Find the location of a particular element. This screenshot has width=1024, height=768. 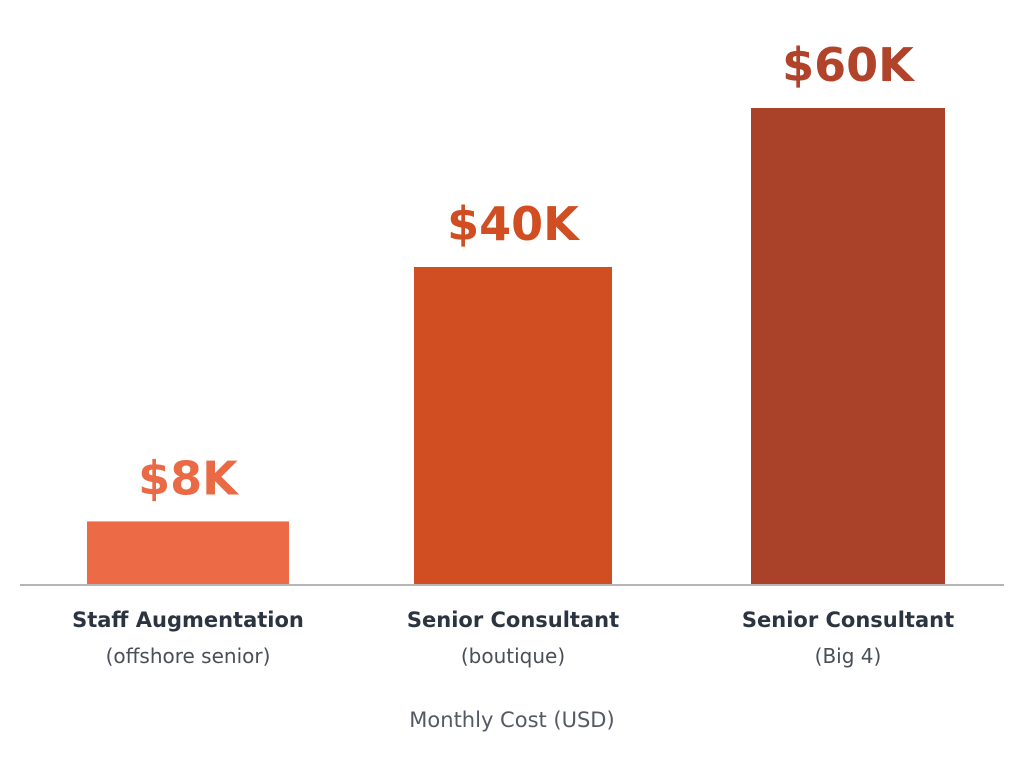

category-sublabel-1: (offshore senior) is located at coordinates (188, 656).